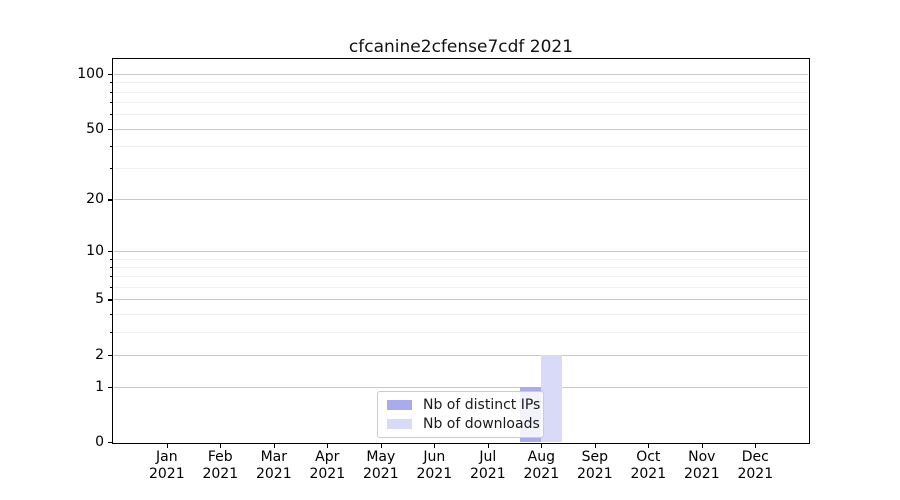 This screenshot has height=500, width=900. What do you see at coordinates (461, 47) in the screenshot?
I see `chart-title: cfcanine2cfense7cdf 2021` at bounding box center [461, 47].